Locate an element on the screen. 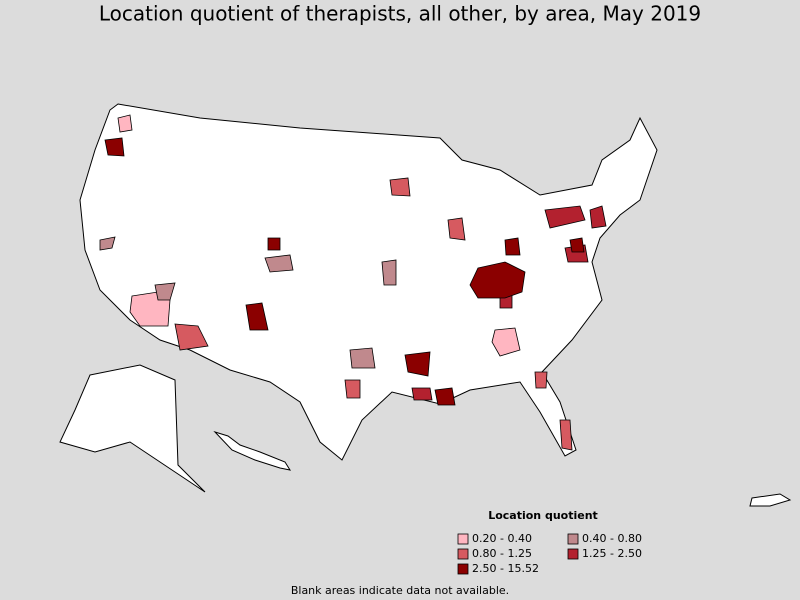 This screenshot has height=600, width=800. hawaii is located at coordinates (252, 450).